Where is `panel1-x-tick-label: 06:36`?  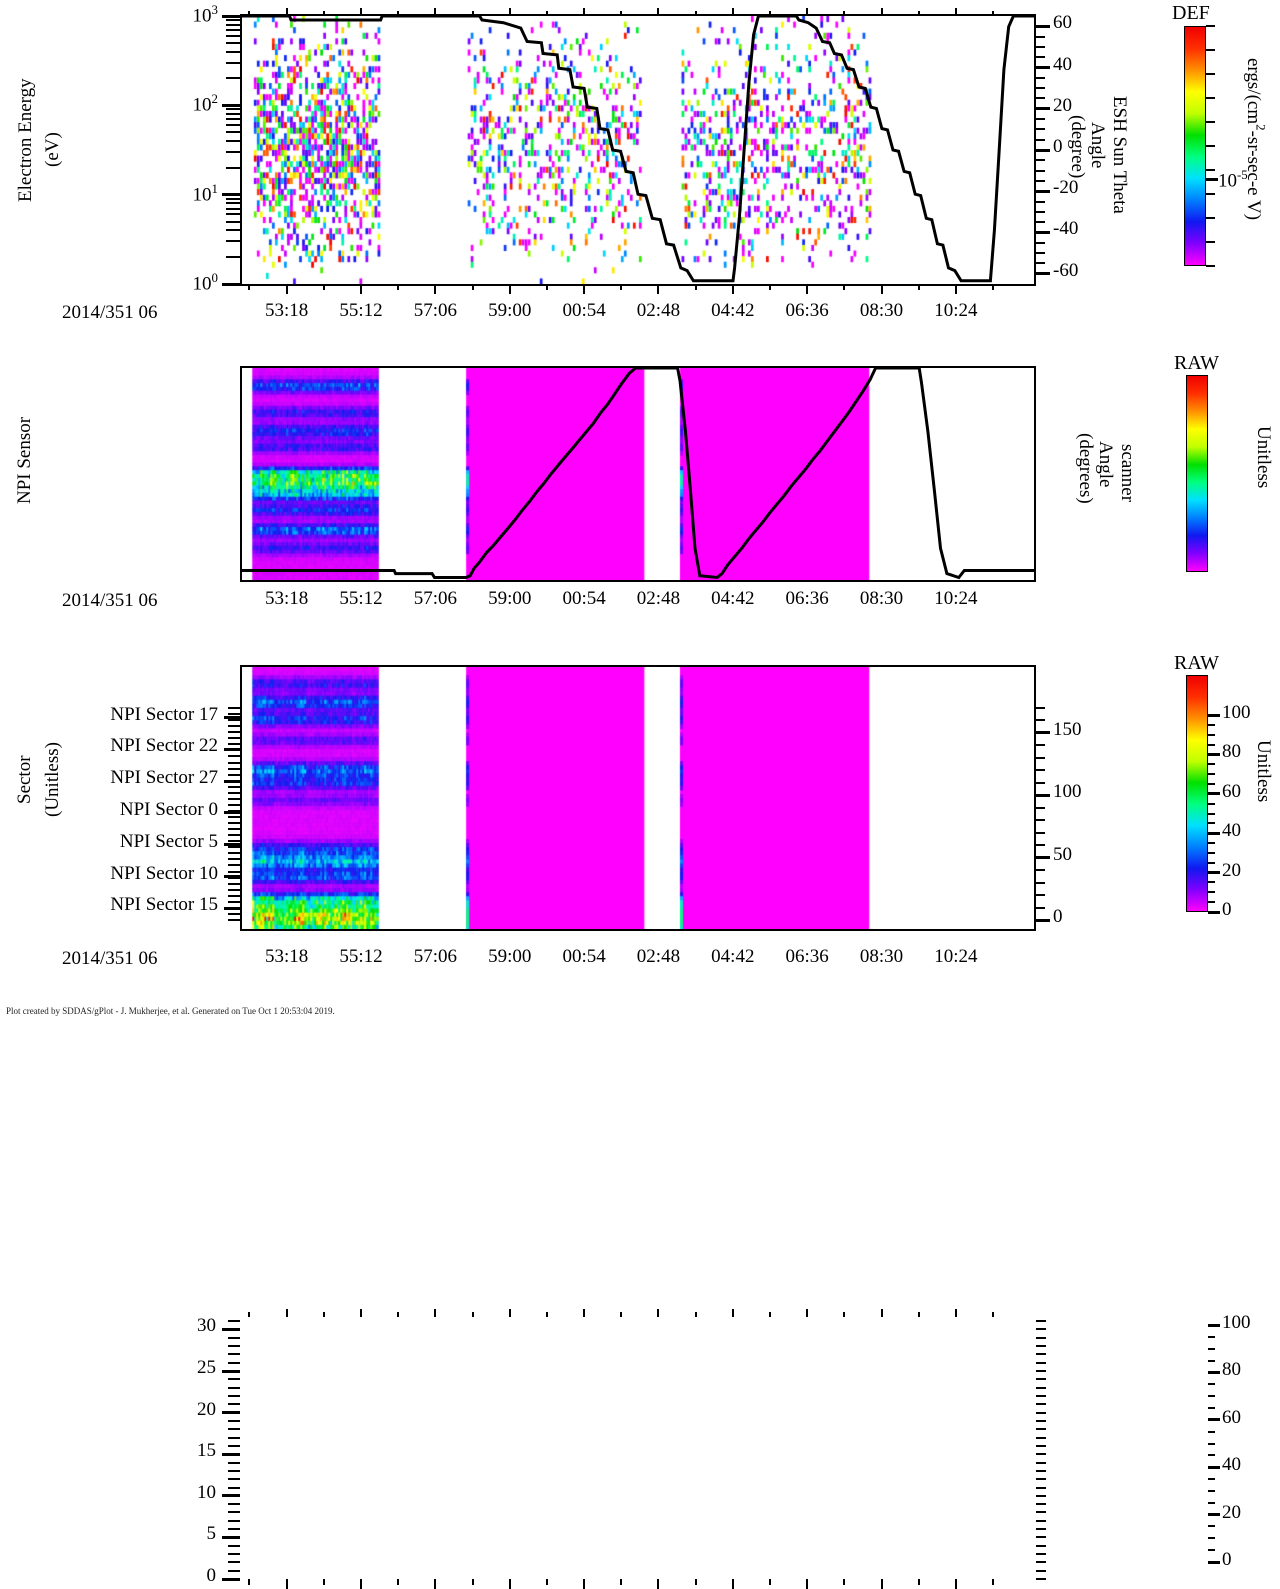
panel1-x-tick-label: 06:36 is located at coordinates (807, 310).